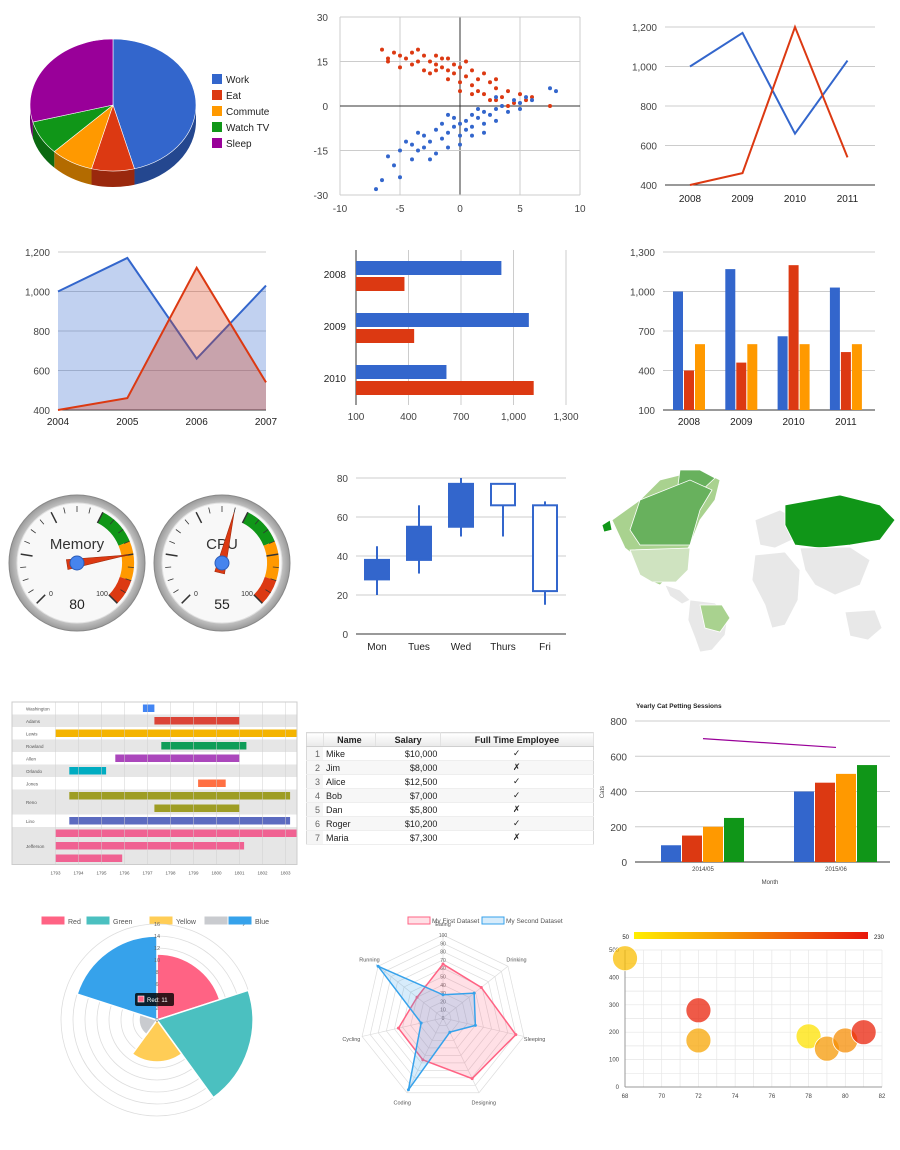  I want to click on table-header-name: Name, so click(350, 739).